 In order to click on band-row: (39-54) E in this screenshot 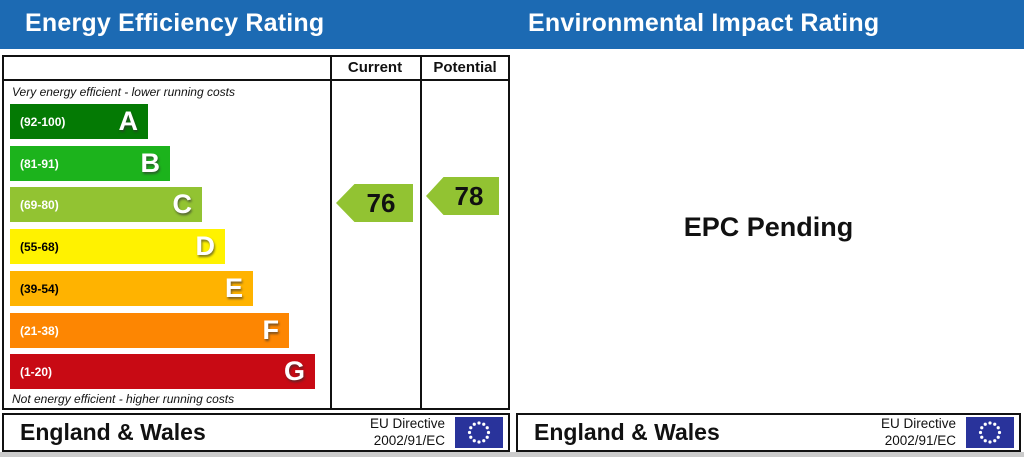, I will do `click(131, 288)`.